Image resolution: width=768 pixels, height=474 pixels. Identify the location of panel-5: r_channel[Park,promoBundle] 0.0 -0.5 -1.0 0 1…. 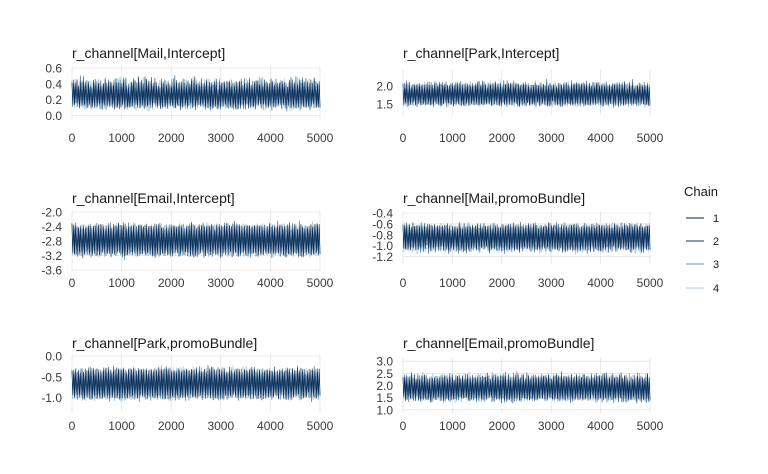
(187, 384).